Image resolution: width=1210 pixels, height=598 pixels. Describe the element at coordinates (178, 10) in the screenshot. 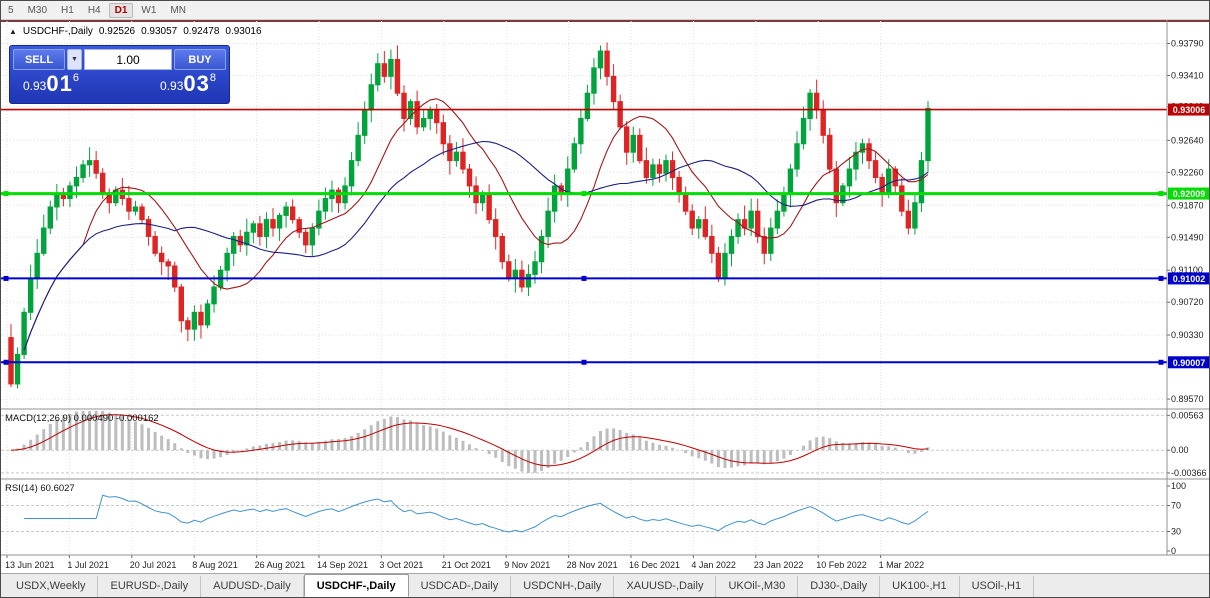

I see `timeframe-button-mn: MN` at that location.